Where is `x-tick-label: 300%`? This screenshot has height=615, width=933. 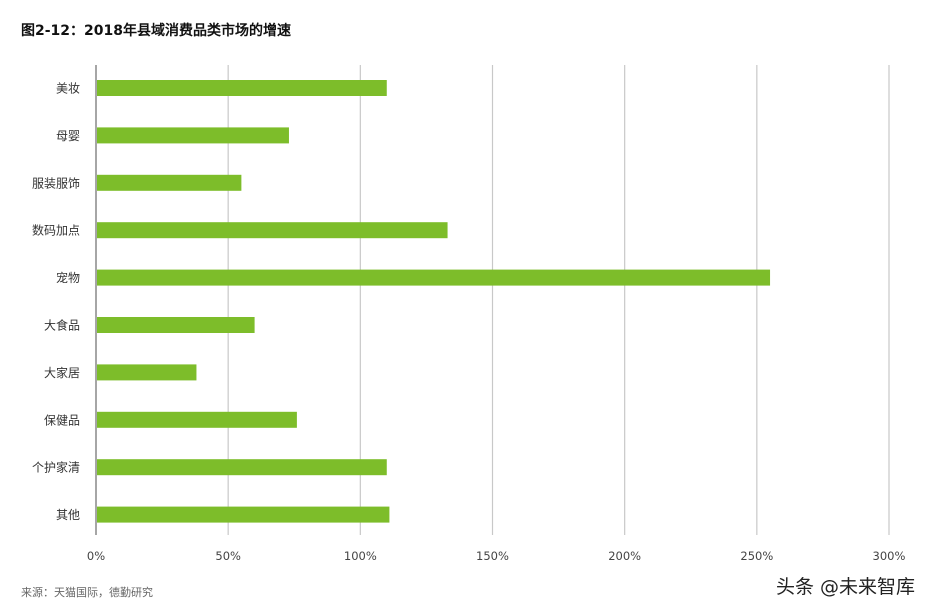 x-tick-label: 300% is located at coordinates (889, 556).